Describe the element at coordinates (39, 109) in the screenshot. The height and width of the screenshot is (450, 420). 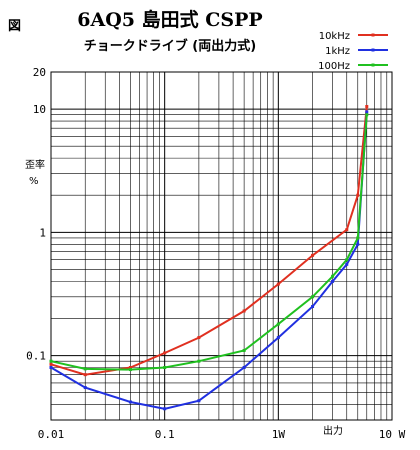
I see `y-tick-label: 10` at that location.